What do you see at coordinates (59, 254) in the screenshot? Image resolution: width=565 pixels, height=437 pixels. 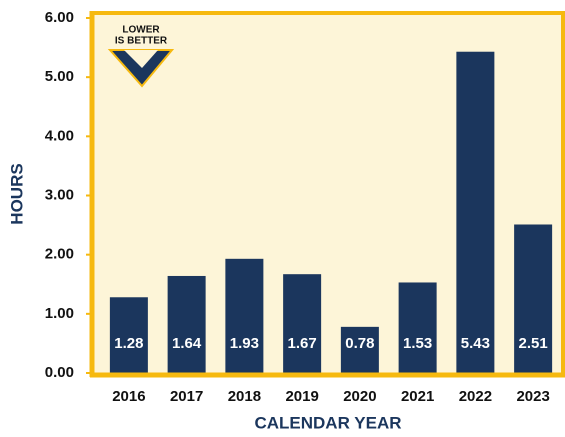 I see `y-tick-label: 2.00` at bounding box center [59, 254].